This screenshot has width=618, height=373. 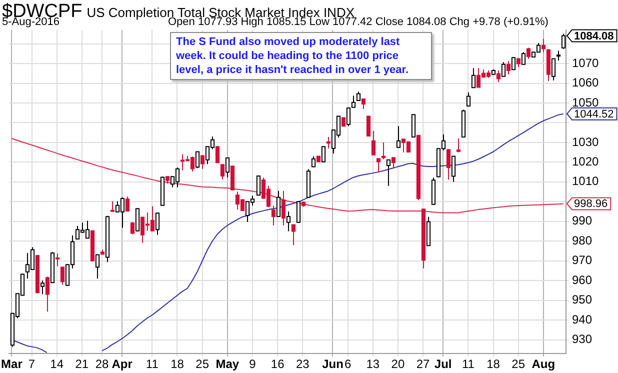 I want to click on x-tick-label: May, so click(x=228, y=364).